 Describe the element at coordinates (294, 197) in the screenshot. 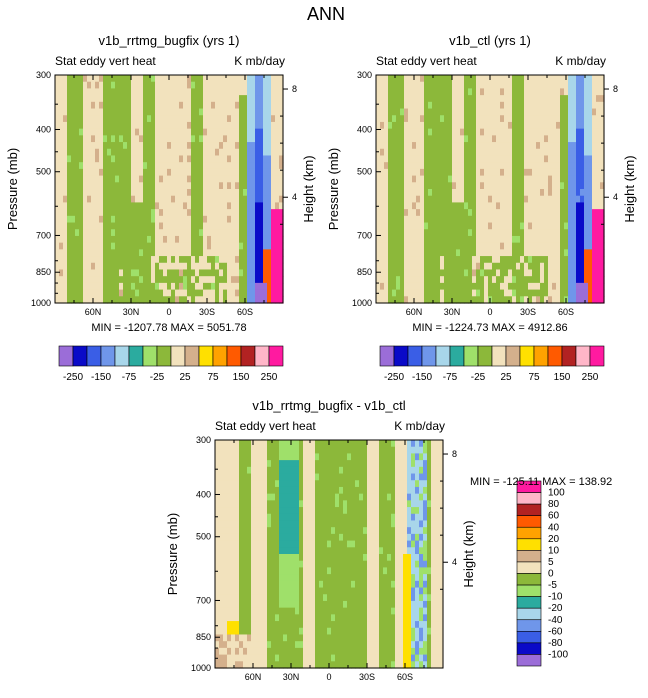

I see `y-right-tick-label: 4` at that location.